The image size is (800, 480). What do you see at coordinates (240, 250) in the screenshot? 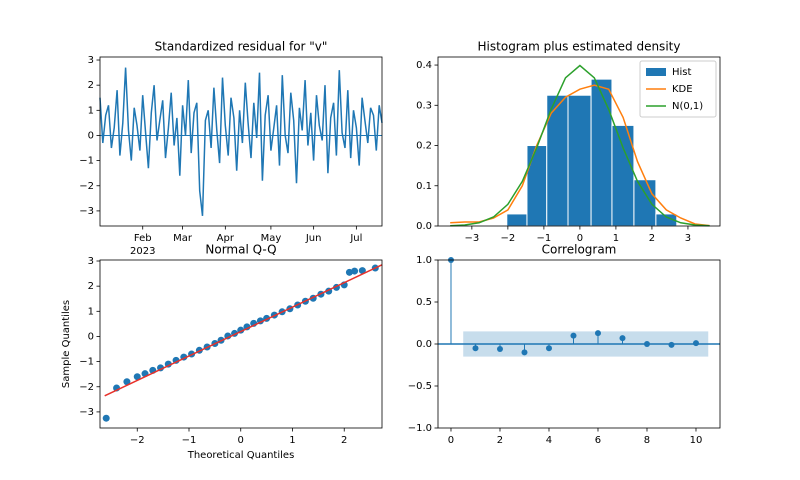
I see `chart-title: Normal Q-Q` at bounding box center [240, 250].